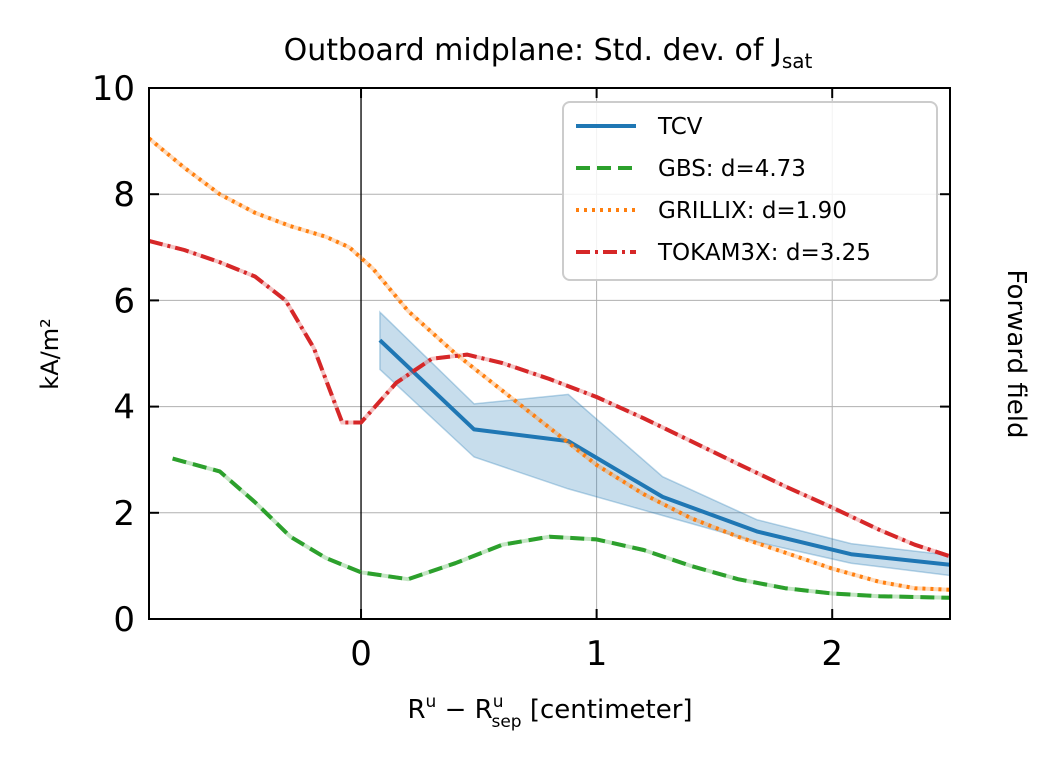  Describe the element at coordinates (506, 722) in the screenshot. I see `x-axis-label-sub2: sep` at that location.